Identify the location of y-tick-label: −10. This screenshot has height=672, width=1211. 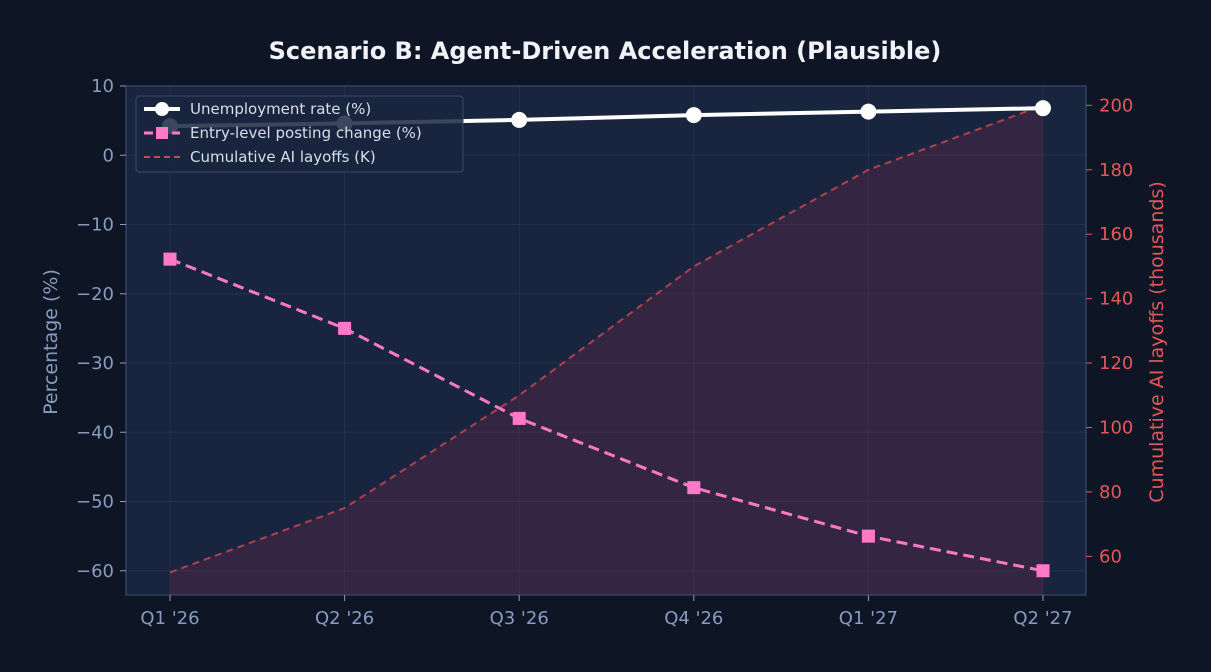
(95, 225).